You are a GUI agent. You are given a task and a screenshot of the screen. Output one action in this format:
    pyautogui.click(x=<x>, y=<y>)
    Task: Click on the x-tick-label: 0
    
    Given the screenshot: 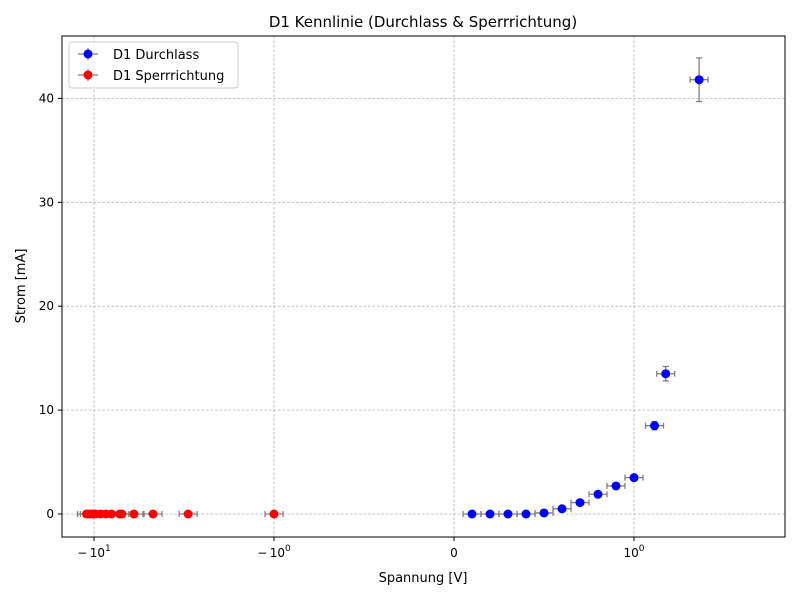 What is the action you would take?
    pyautogui.click(x=454, y=553)
    